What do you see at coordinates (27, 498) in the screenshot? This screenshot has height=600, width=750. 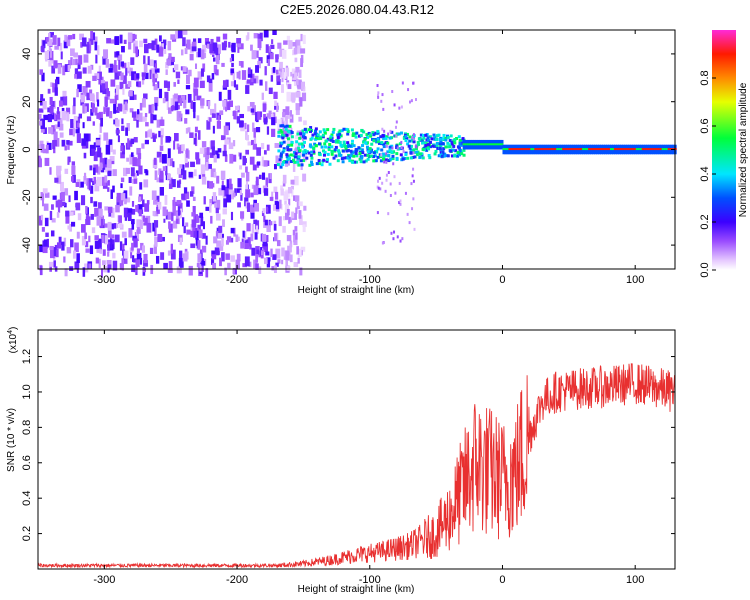 I see `y-tick-label: 0.4` at bounding box center [27, 498].